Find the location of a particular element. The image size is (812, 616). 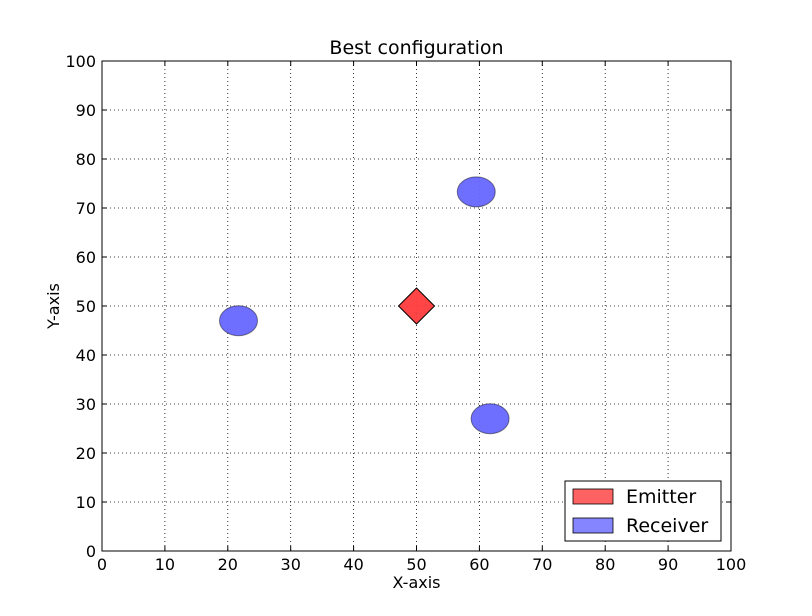

y-axis-label: Y-axis is located at coordinates (53, 306).